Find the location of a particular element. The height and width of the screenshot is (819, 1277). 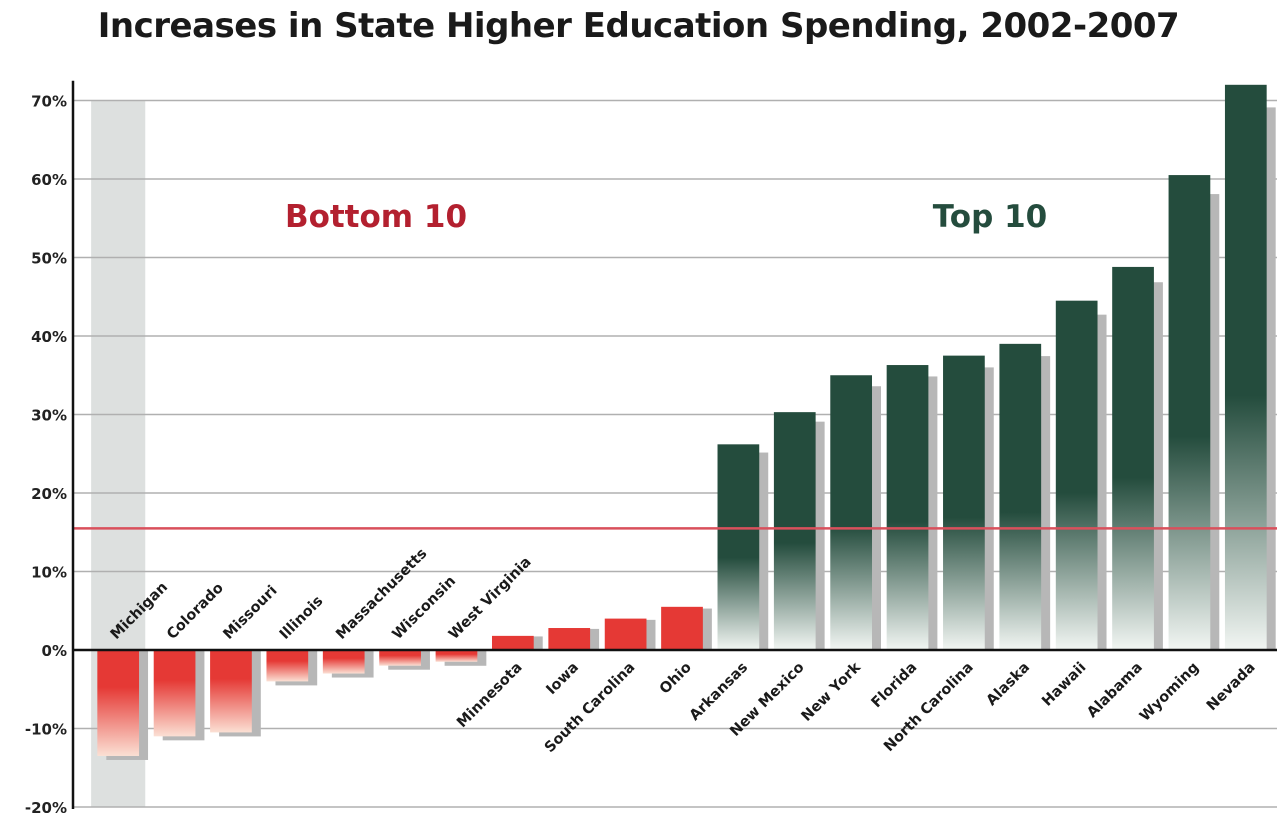

category-label: Missouri is located at coordinates (250, 613).